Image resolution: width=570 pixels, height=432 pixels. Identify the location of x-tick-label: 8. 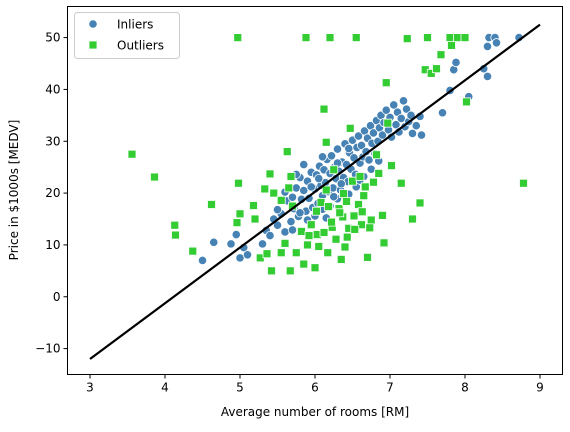
(465, 388).